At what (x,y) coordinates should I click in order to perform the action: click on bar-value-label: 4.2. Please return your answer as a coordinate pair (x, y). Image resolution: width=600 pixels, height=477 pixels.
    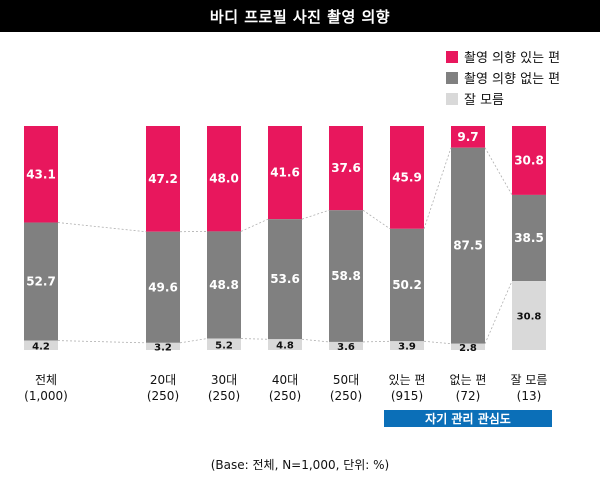
    Looking at the image, I should click on (41, 346).